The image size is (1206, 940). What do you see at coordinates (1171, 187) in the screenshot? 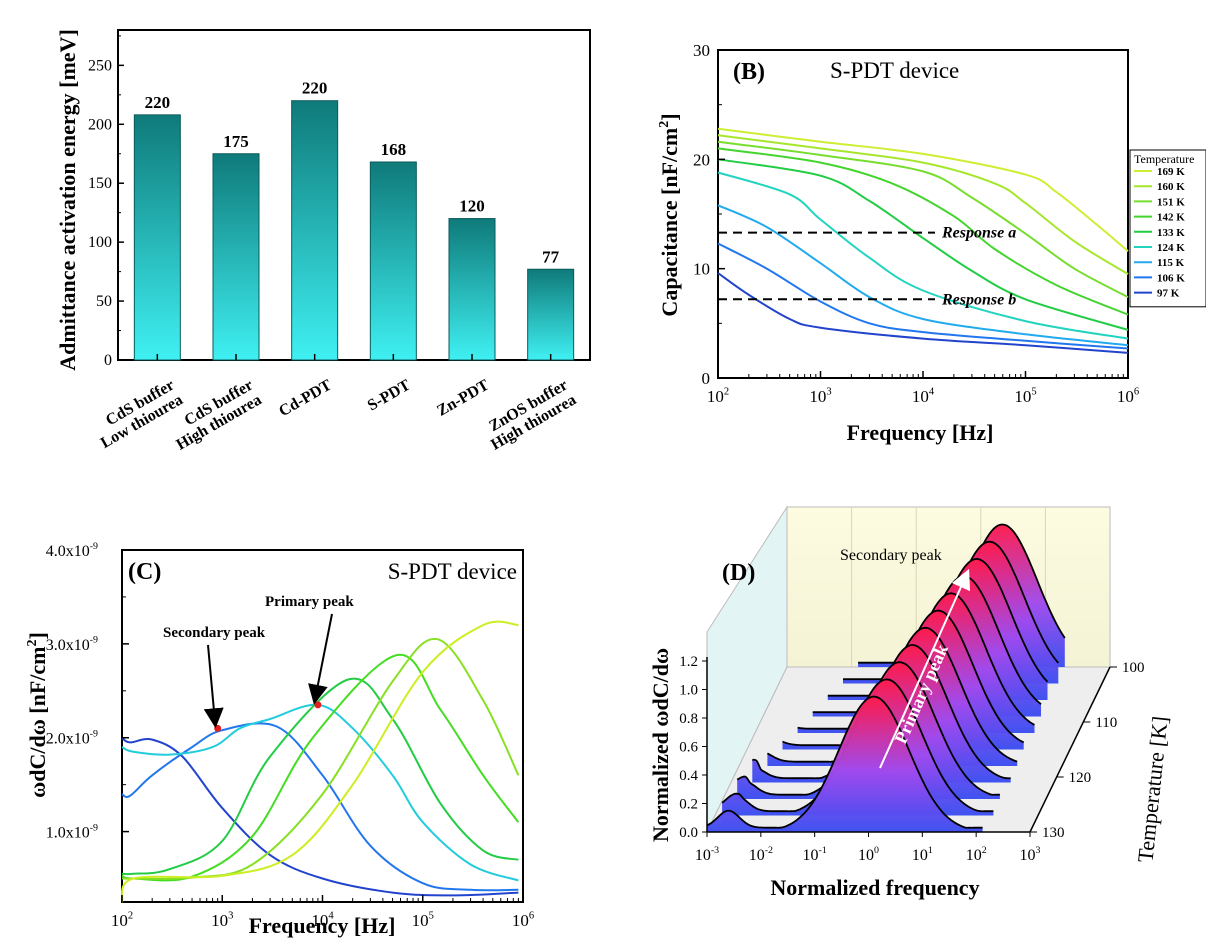
I see `legend-entry: 160 K` at bounding box center [1171, 187].